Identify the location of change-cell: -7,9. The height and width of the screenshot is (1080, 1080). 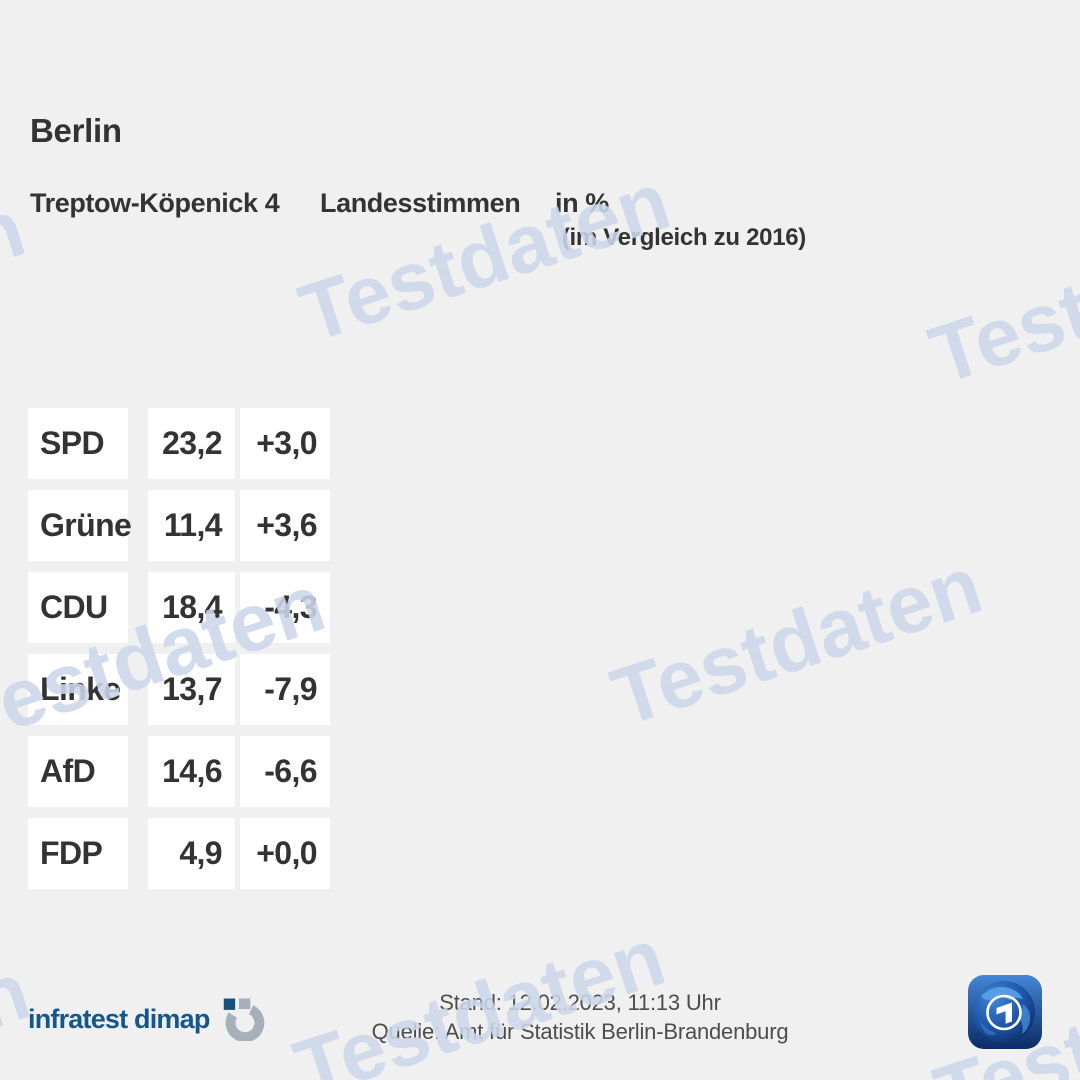
(285, 689).